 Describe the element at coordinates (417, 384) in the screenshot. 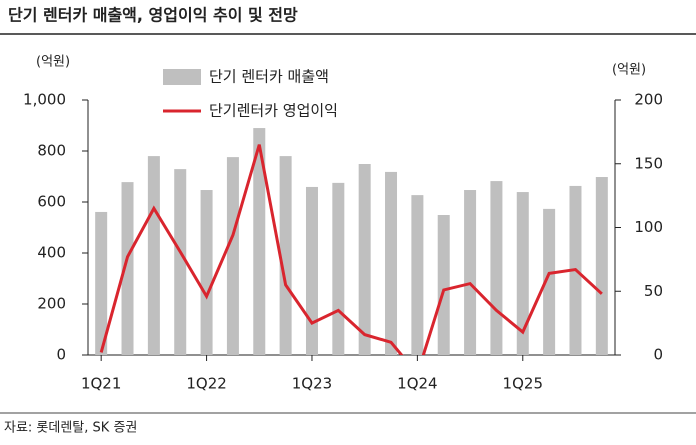

I see `x-tick-label: 1Q24` at that location.